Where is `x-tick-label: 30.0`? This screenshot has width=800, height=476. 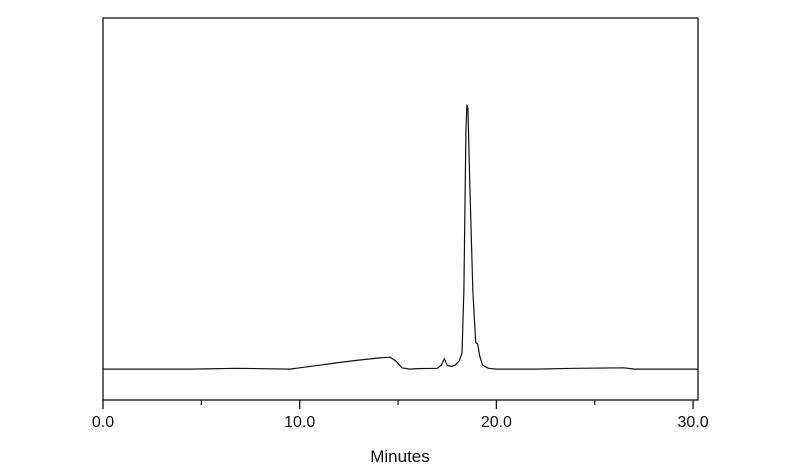
x-tick-label: 30.0 is located at coordinates (693, 422).